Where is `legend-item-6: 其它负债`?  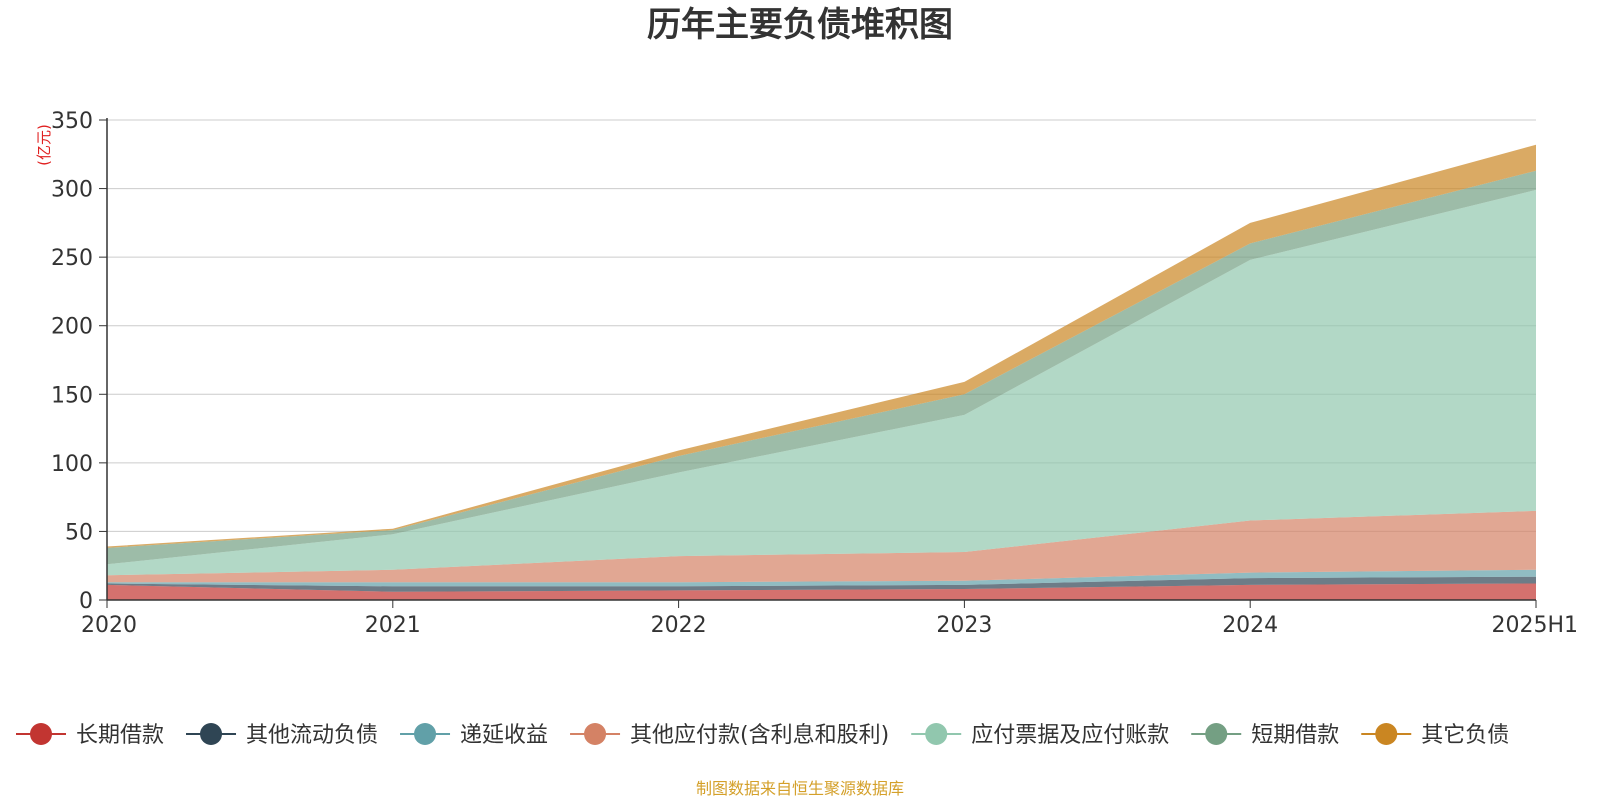
legend-item-6: 其它负债 is located at coordinates (1435, 735).